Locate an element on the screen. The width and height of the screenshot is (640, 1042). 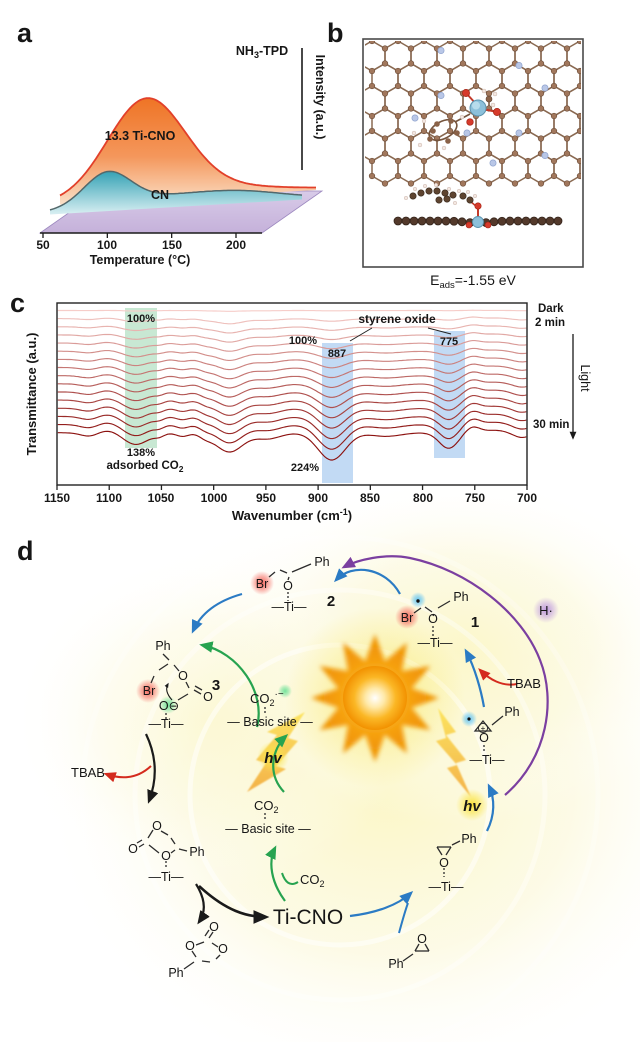
eads-sub: ads is located at coordinates (447, 285).